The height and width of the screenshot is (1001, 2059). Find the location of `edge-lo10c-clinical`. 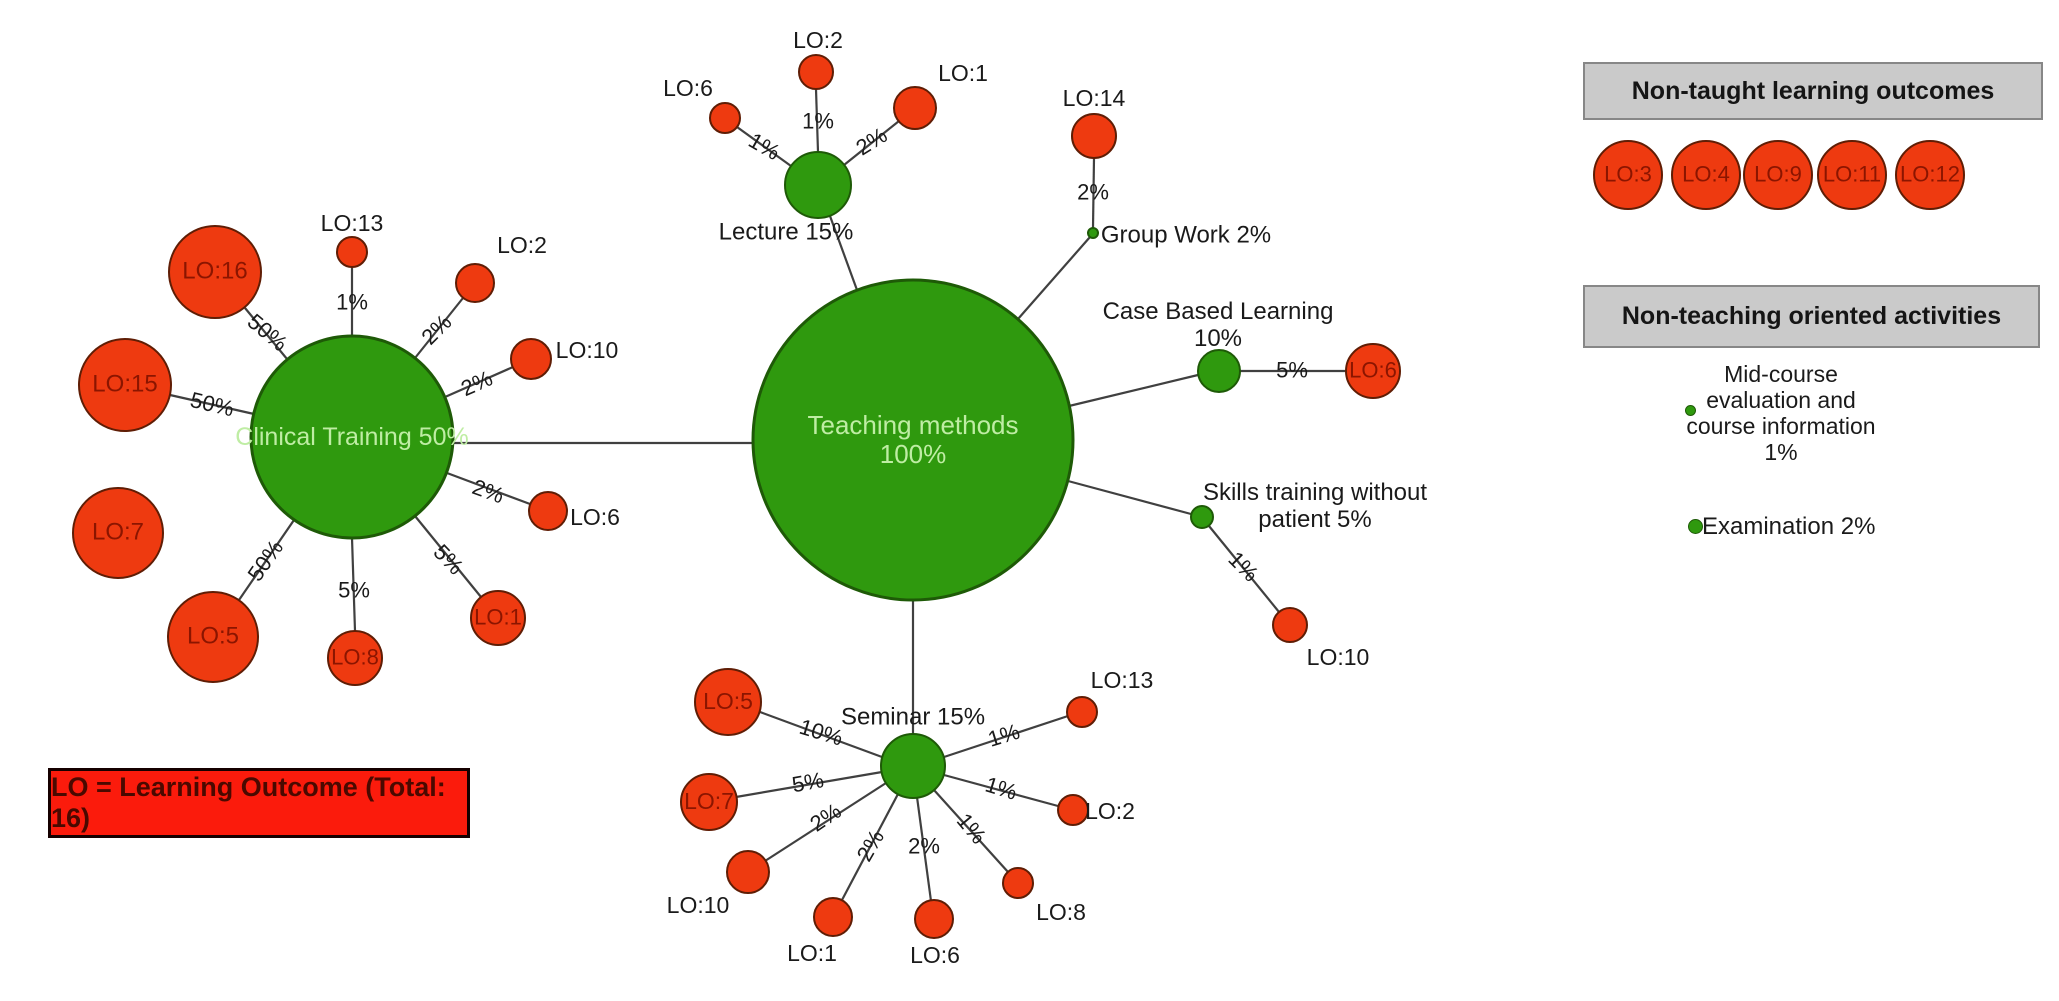

edge-lo10c-clinical is located at coordinates (479, 382).